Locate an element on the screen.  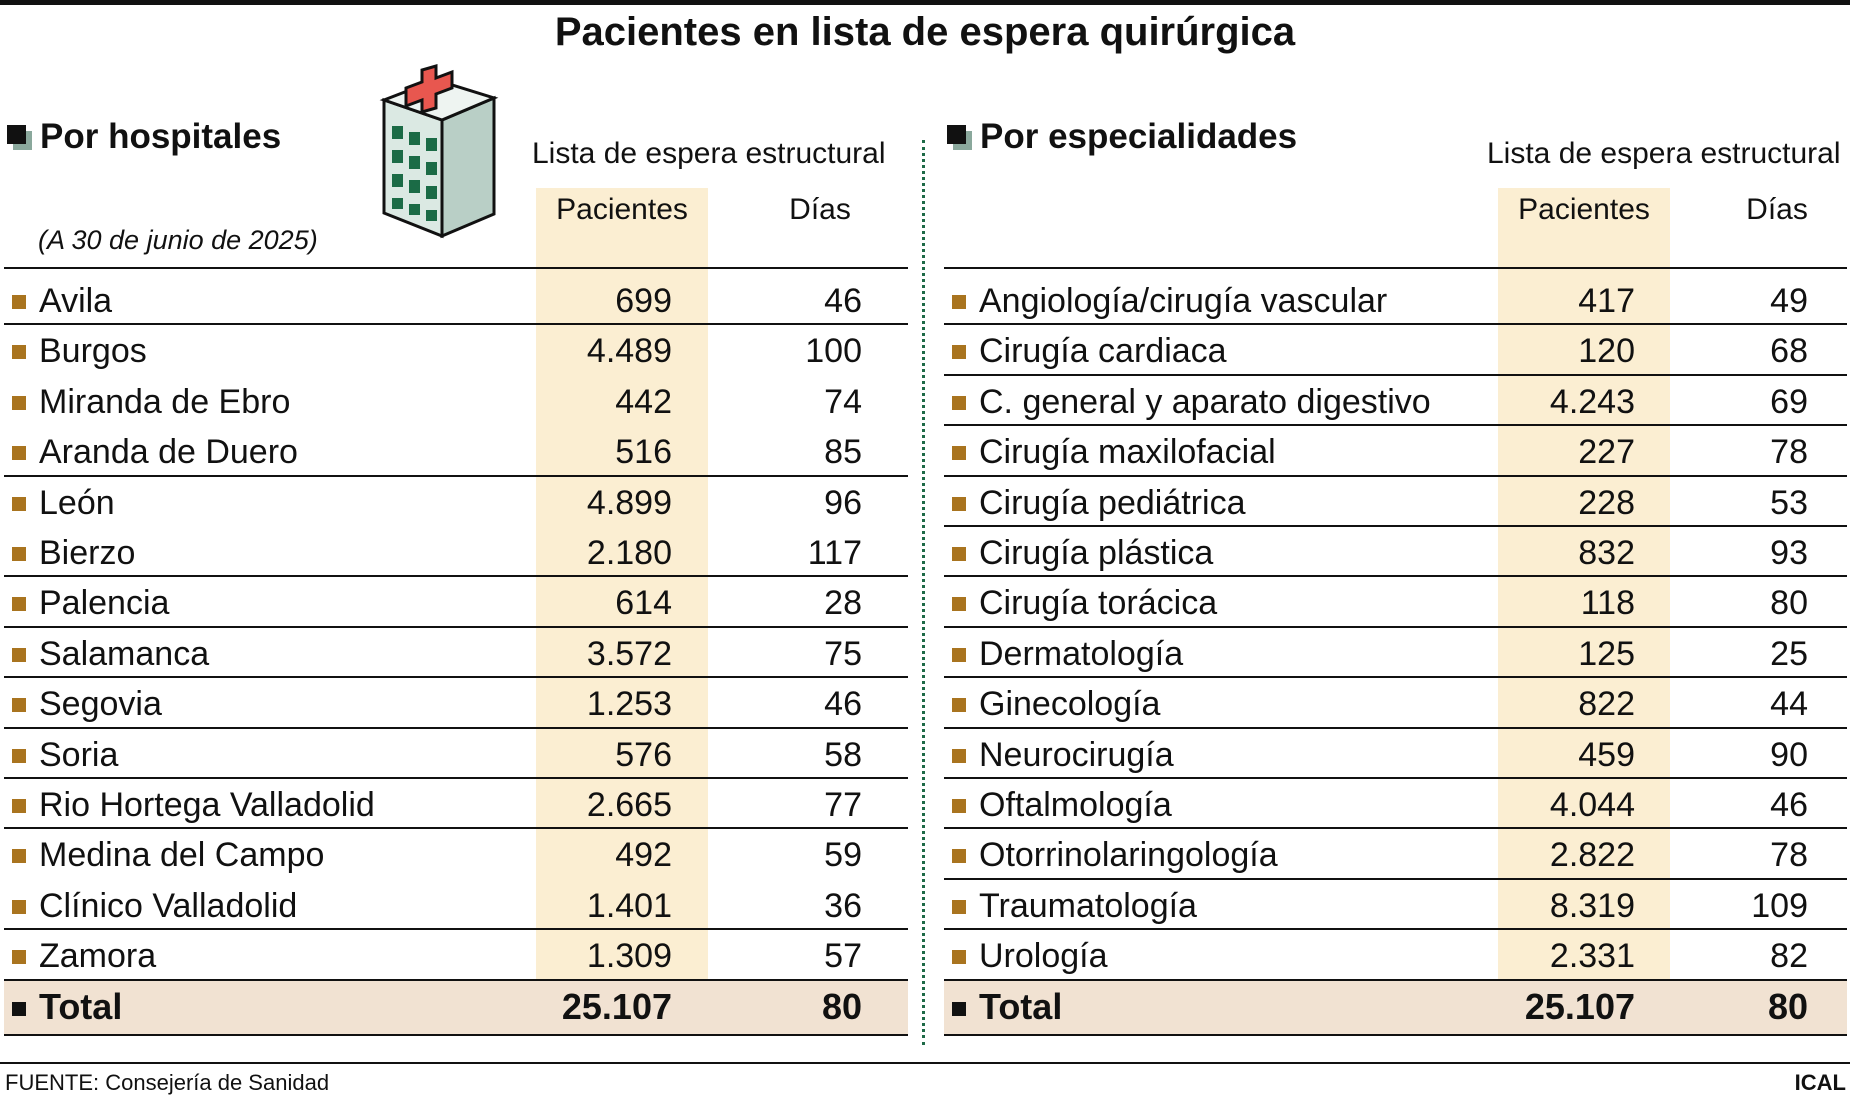
patients-value: 492 is located at coordinates (643, 855).